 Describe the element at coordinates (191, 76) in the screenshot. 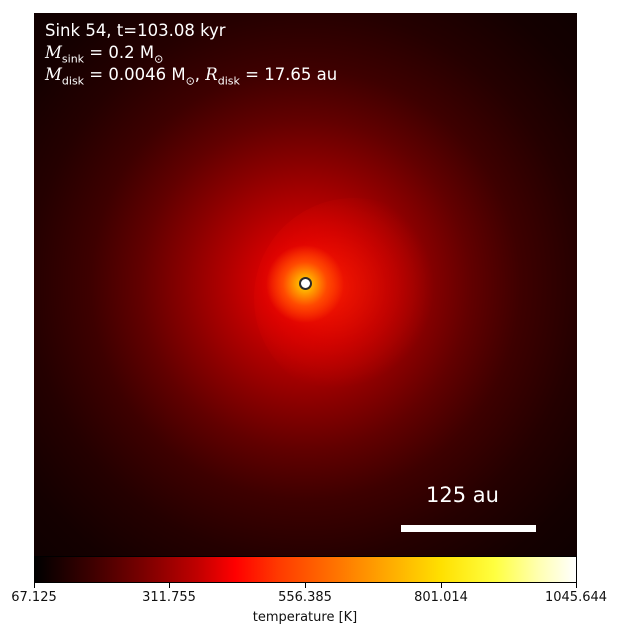

I see `disk-properties: Mdisk = 0.0046 M⊙, Rdisk = 17.65 au` at that location.